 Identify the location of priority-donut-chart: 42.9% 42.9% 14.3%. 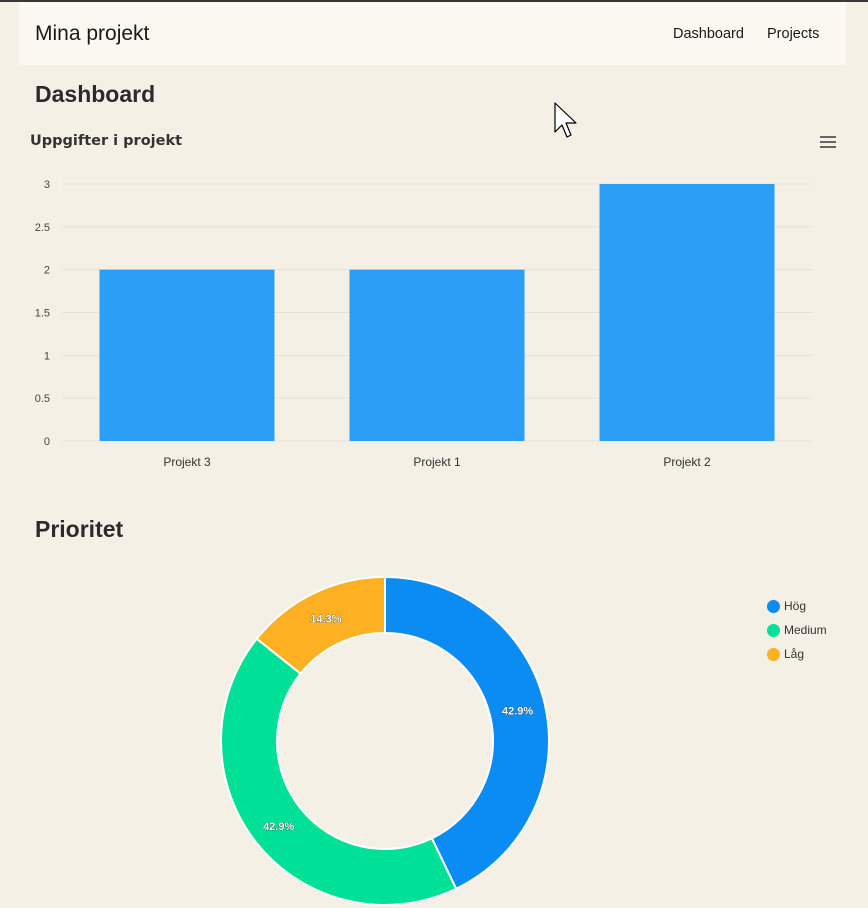
(385, 740).